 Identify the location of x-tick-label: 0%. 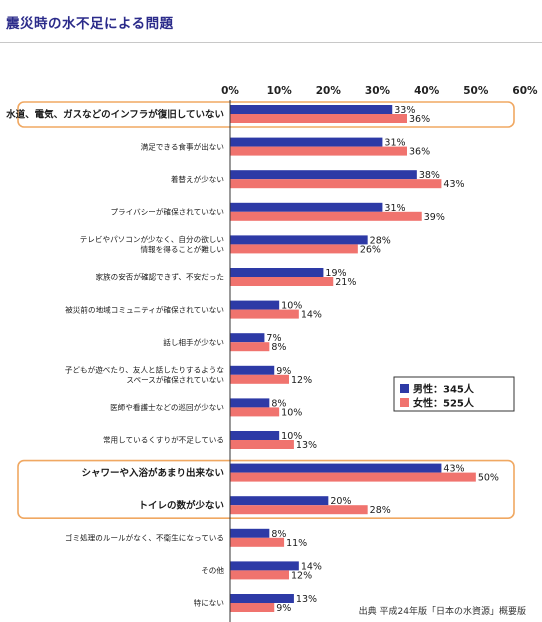
(230, 91).